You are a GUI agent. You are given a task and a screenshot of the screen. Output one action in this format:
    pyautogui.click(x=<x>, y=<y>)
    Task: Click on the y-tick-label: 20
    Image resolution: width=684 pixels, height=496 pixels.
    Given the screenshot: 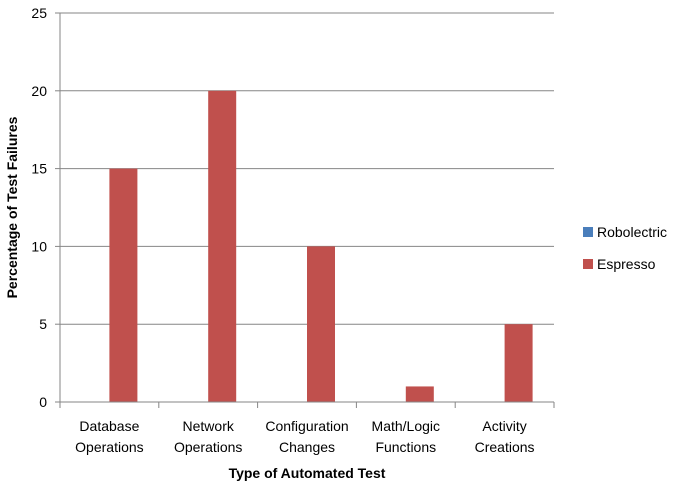 What is the action you would take?
    pyautogui.click(x=39, y=91)
    